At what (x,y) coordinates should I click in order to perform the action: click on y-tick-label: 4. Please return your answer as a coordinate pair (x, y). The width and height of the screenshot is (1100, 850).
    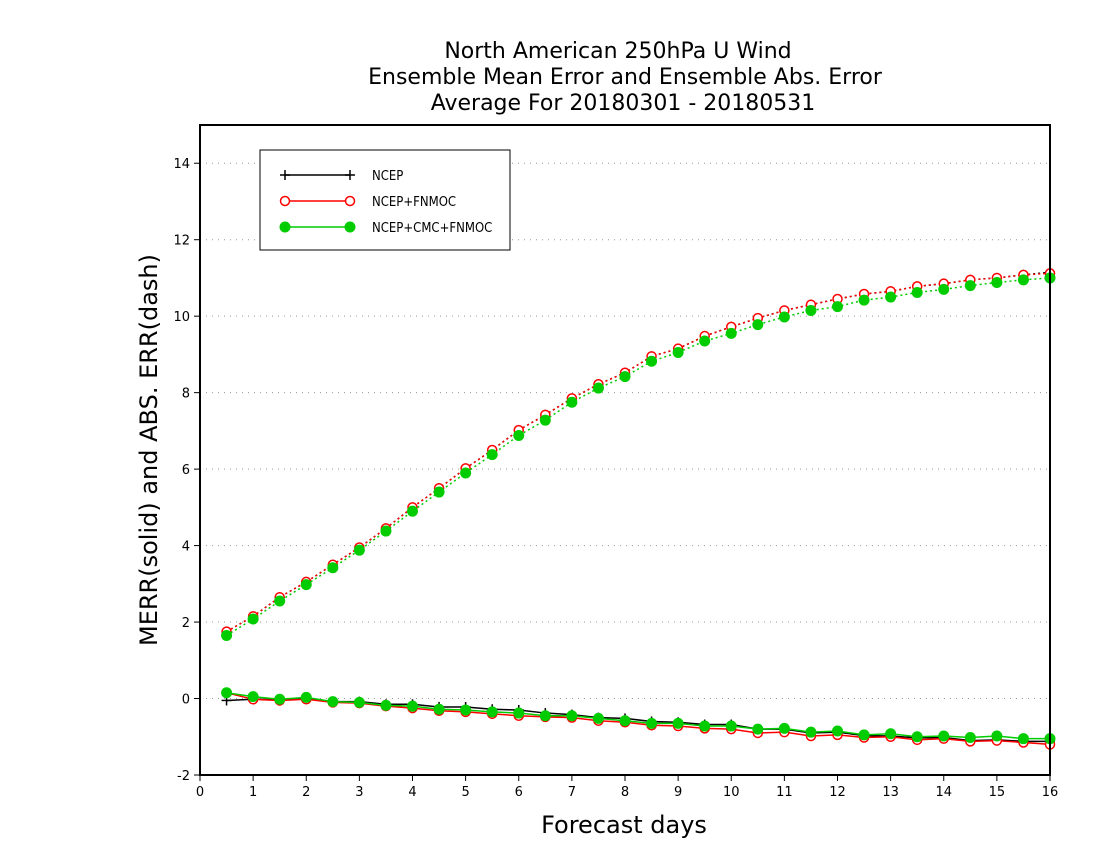
    Looking at the image, I should click on (186, 547).